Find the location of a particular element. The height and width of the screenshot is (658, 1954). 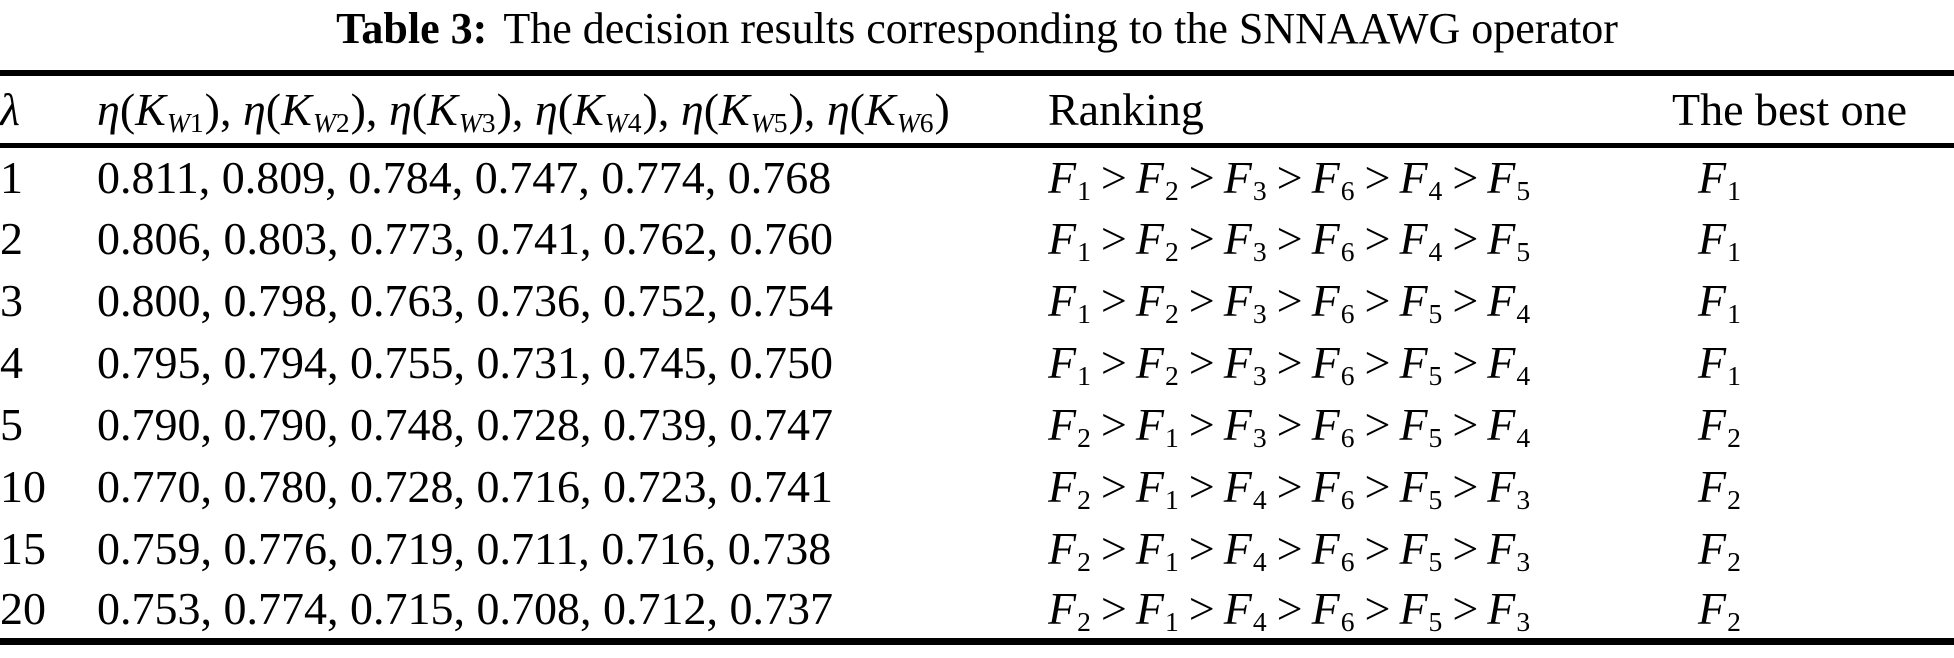

best-one-cell: F2 is located at coordinates (1813, 486).